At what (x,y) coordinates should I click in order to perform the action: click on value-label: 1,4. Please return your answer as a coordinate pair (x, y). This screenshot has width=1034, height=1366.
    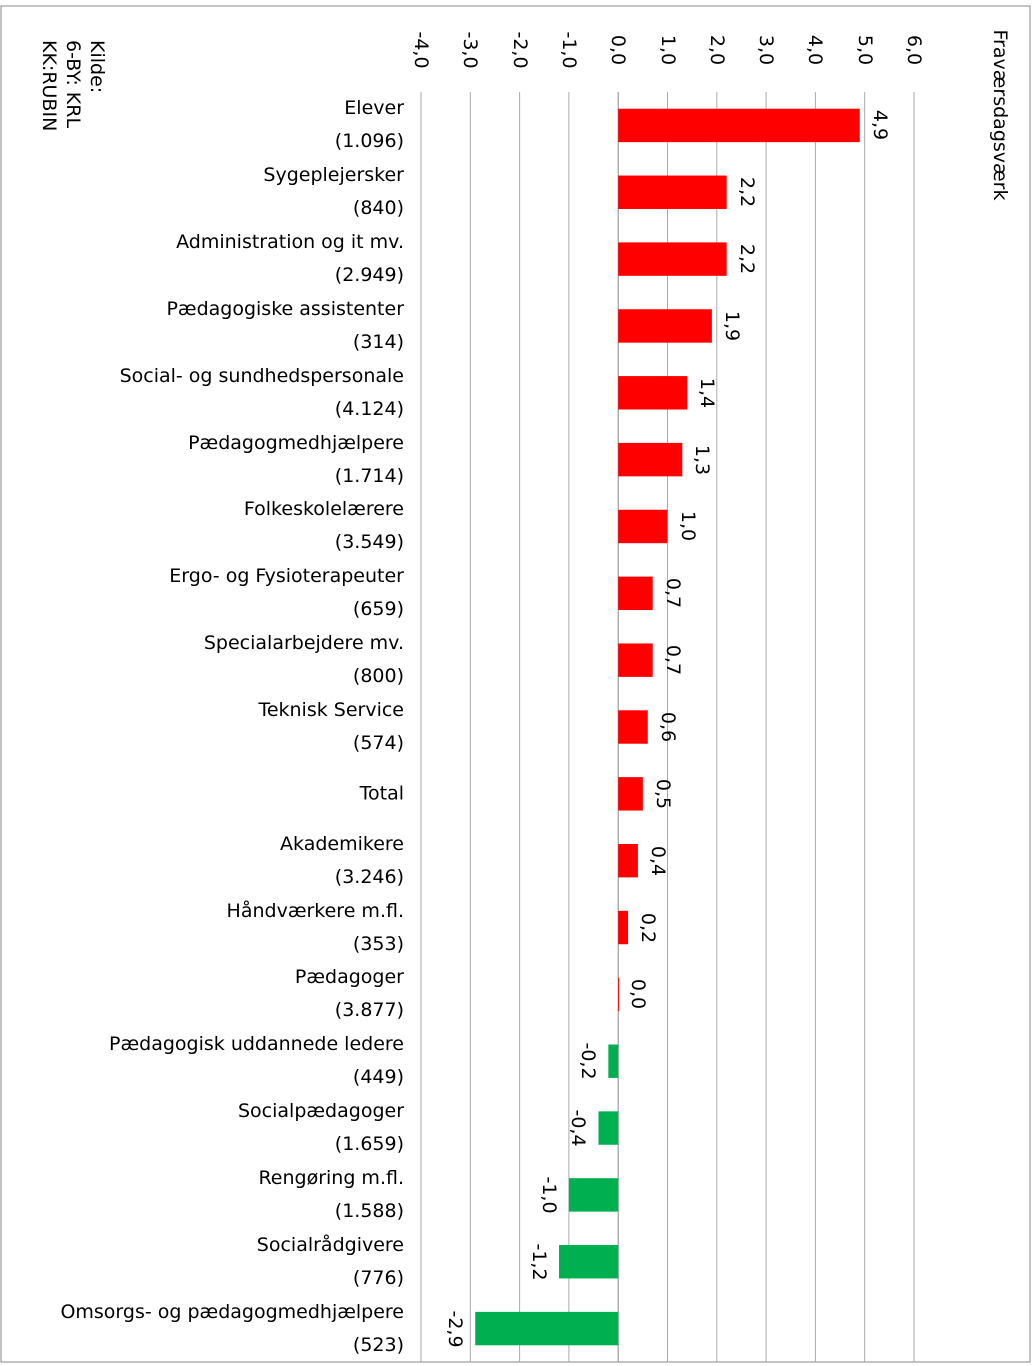
    Looking at the image, I should click on (707, 392).